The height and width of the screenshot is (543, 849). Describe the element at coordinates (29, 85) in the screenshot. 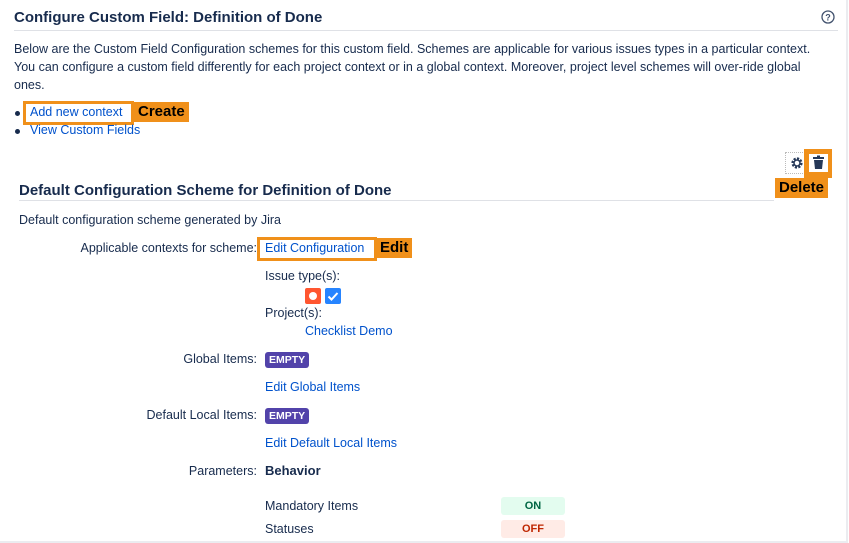

I see `description-line: ones.` at that location.